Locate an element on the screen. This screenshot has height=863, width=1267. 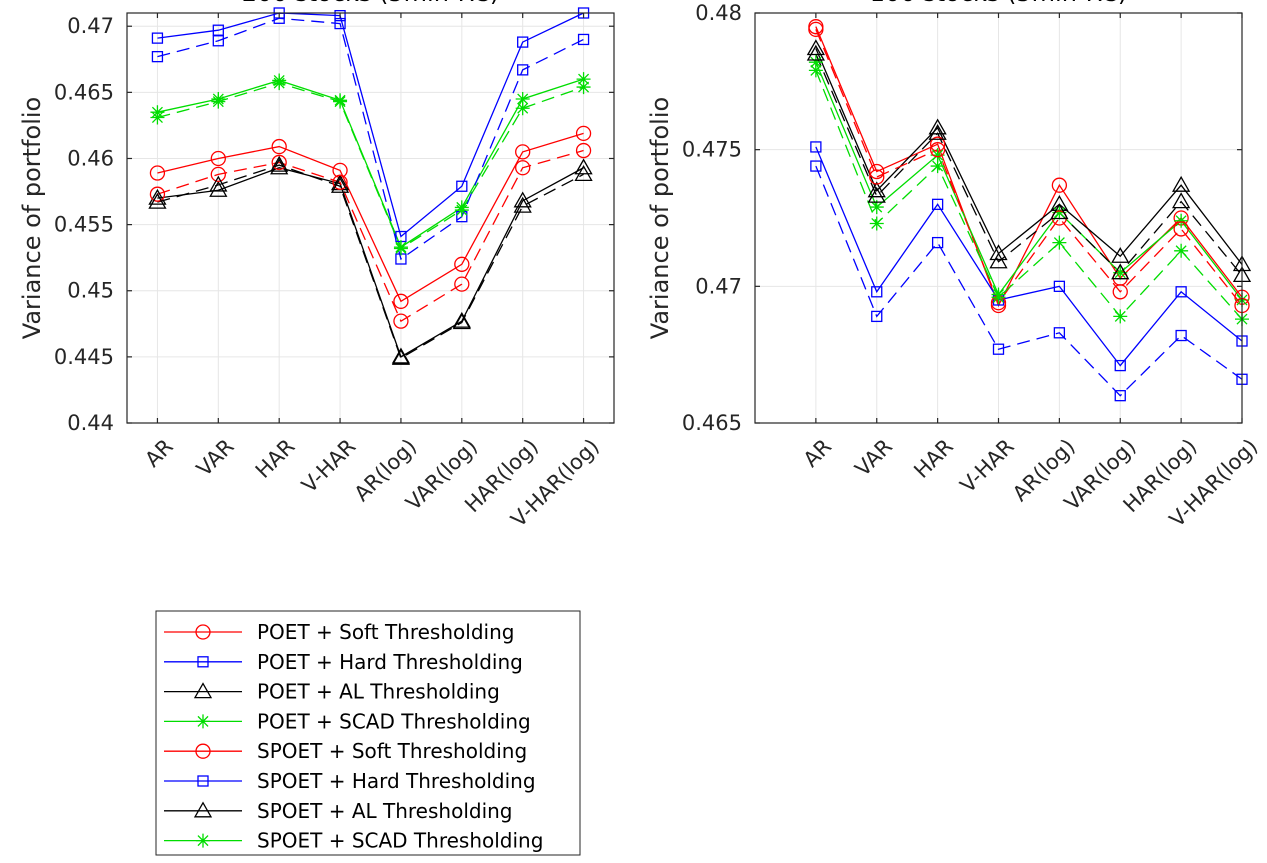
legend-label: SPOET + AL Thresholding is located at coordinates (385, 811).